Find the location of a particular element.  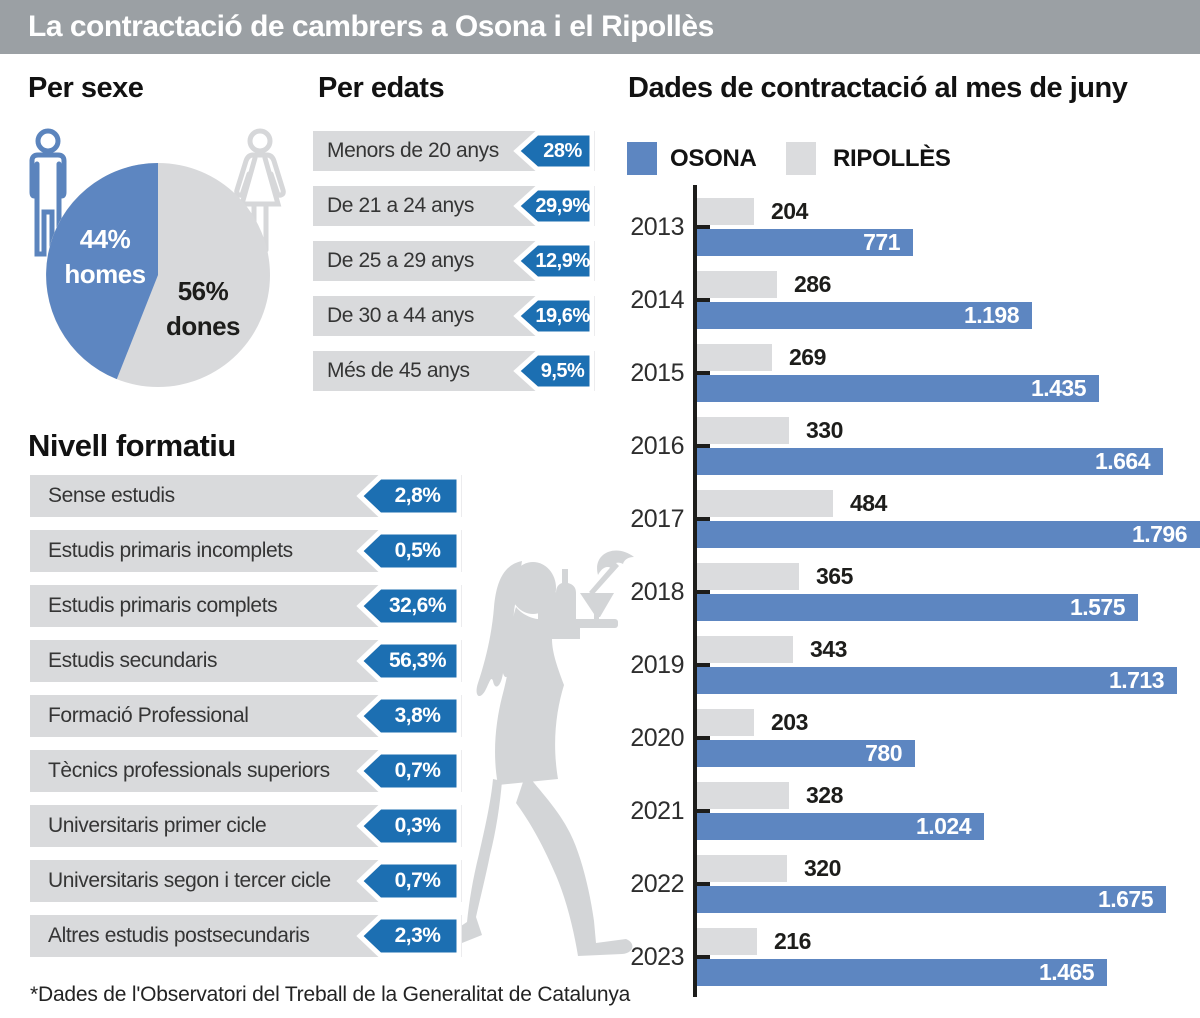

education-row: Universitaris segon i tercer cicle 0,7% is located at coordinates (246, 881).